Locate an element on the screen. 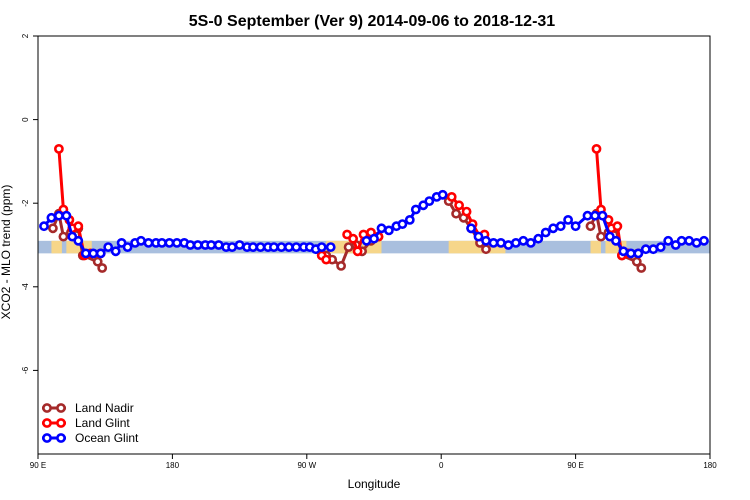  y-tick-label: 0 is located at coordinates (25, 119).